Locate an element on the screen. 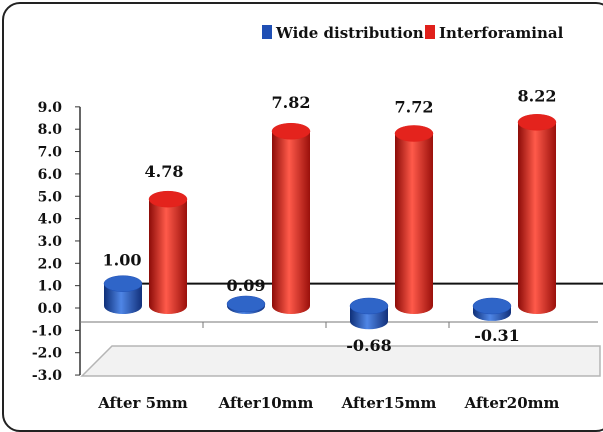 The height and width of the screenshot is (432, 603). y-tick-label: 5.0 is located at coordinates (50, 197).